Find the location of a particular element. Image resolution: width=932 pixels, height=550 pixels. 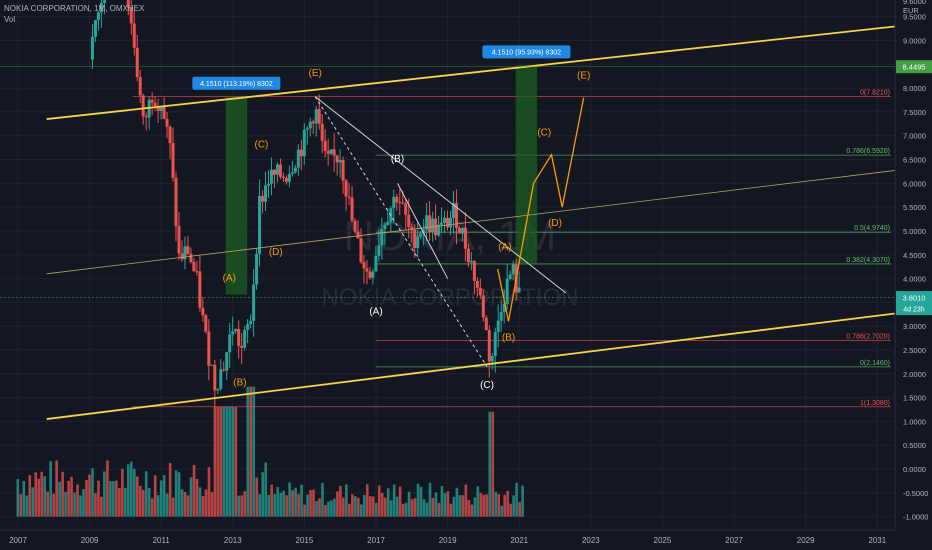

wave-label: (C) is located at coordinates (544, 133).